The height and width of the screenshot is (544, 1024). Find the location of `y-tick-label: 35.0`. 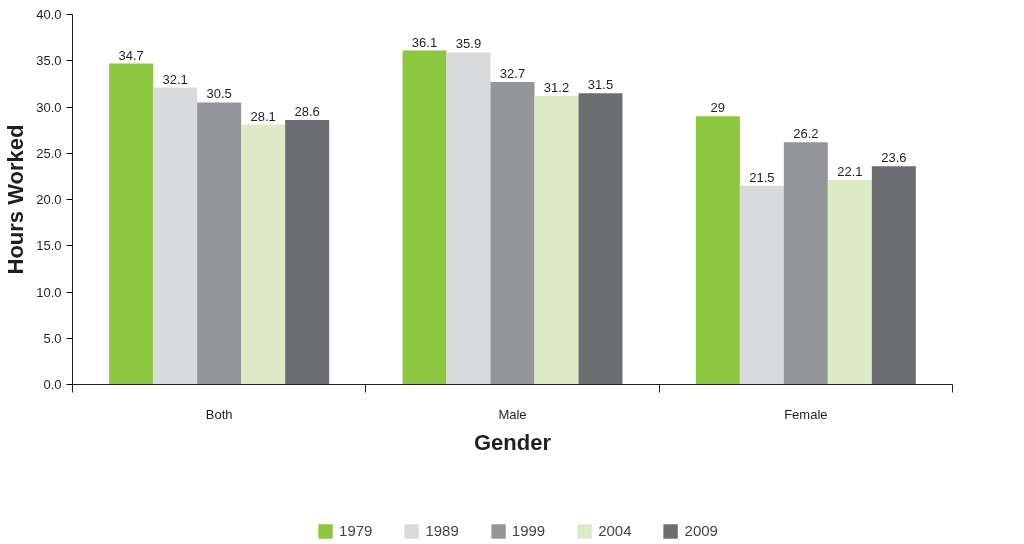

y-tick-label: 35.0 is located at coordinates (49, 61).